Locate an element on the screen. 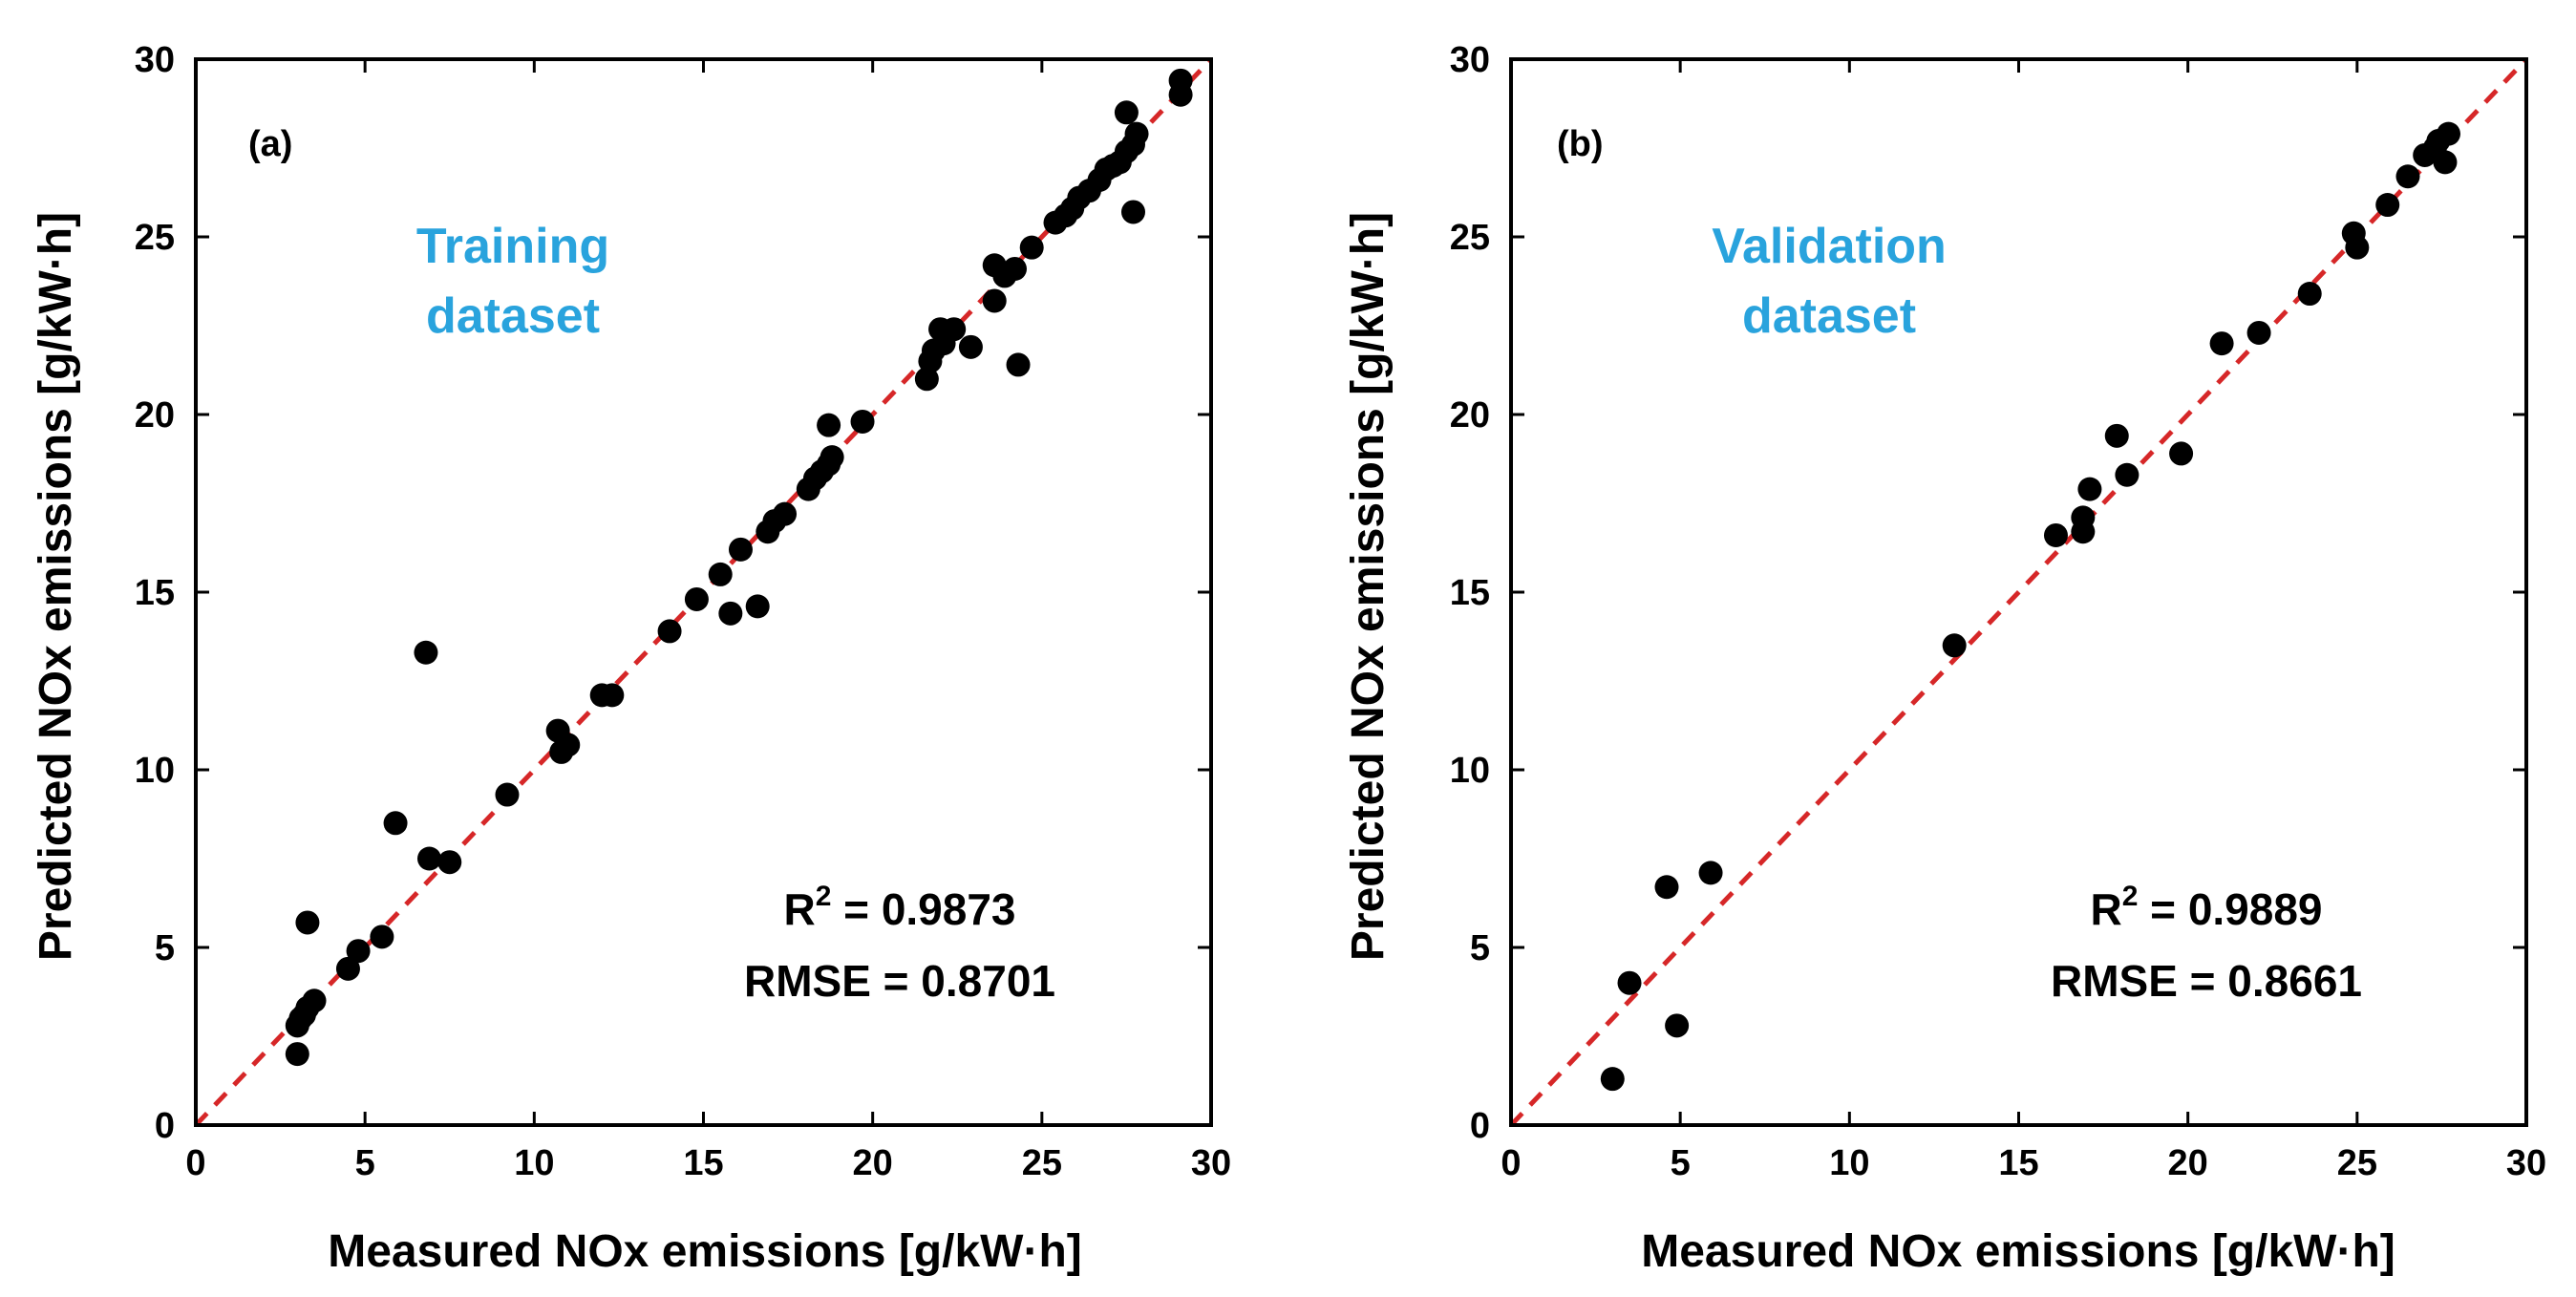 Image resolution: width=2576 pixels, height=1297 pixels. panel-b-x-tick-label-6: 30 is located at coordinates (2526, 1163).